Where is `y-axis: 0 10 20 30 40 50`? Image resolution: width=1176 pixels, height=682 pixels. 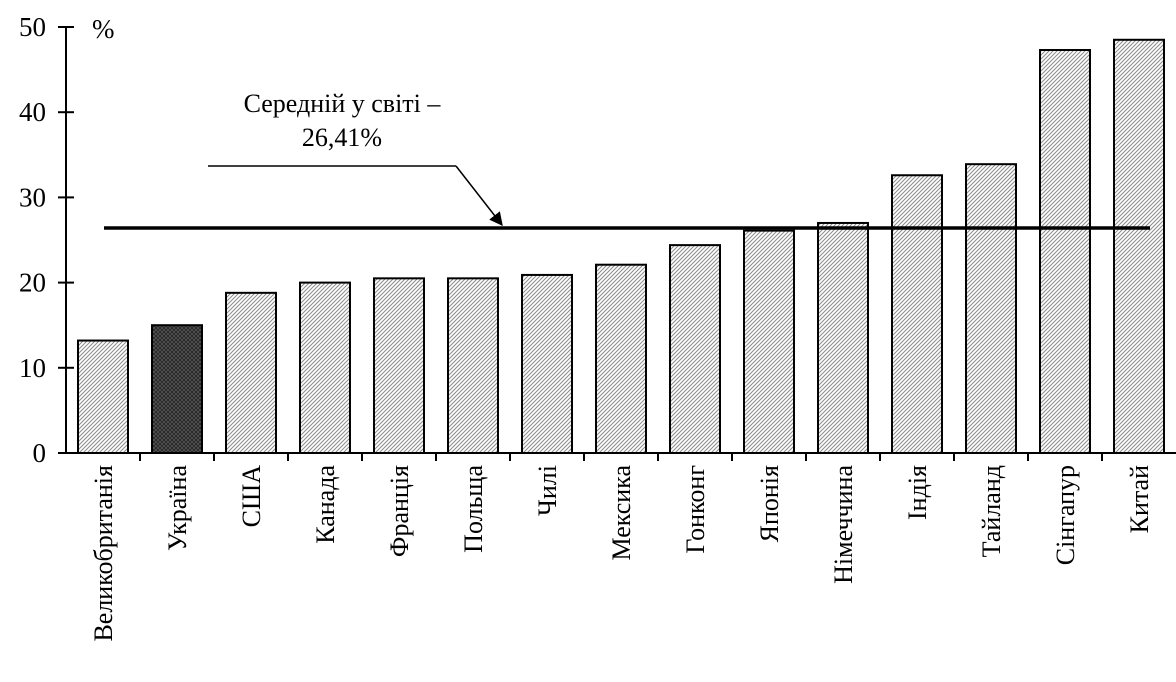
y-axis: 0 10 20 30 40 50 is located at coordinates (46, 240).